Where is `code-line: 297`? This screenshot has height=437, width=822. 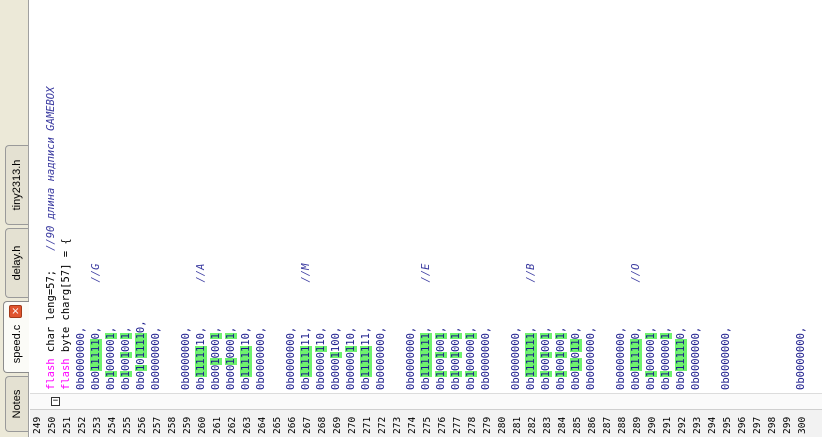
code-line: 297 is located at coordinates (757, 217).